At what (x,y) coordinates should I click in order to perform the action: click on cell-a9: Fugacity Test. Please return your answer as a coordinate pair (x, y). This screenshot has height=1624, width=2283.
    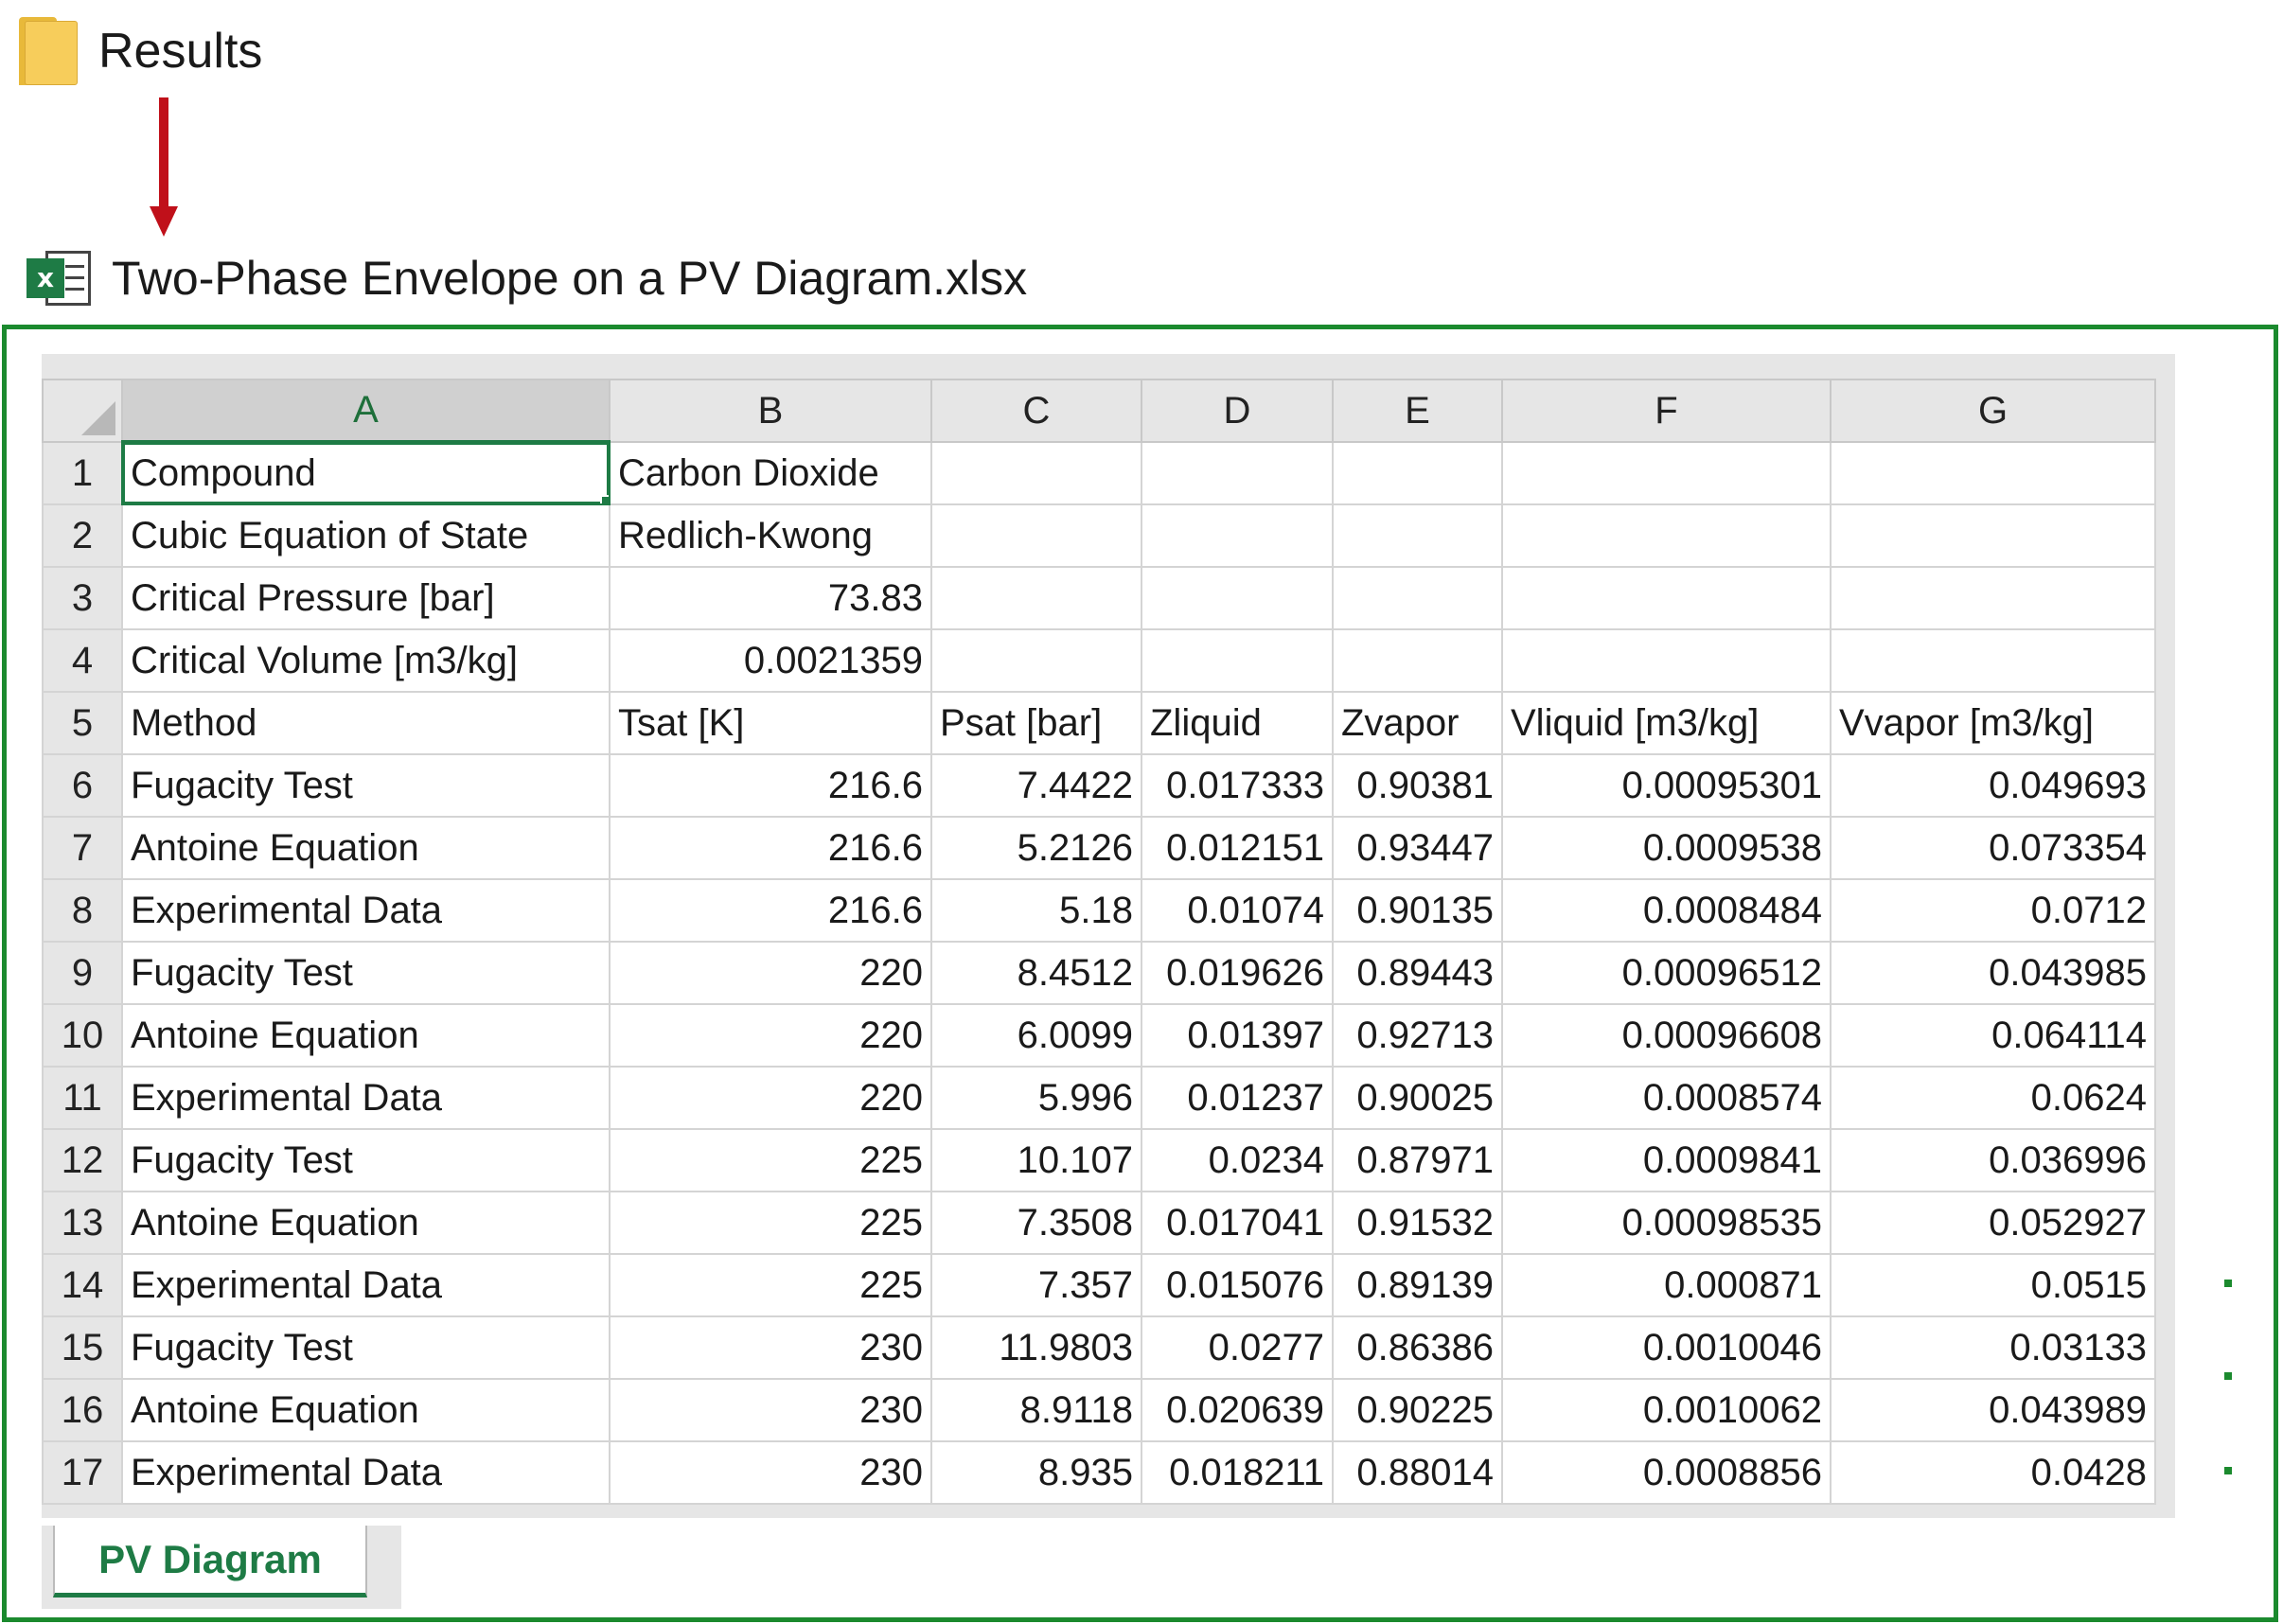
    Looking at the image, I should click on (366, 973).